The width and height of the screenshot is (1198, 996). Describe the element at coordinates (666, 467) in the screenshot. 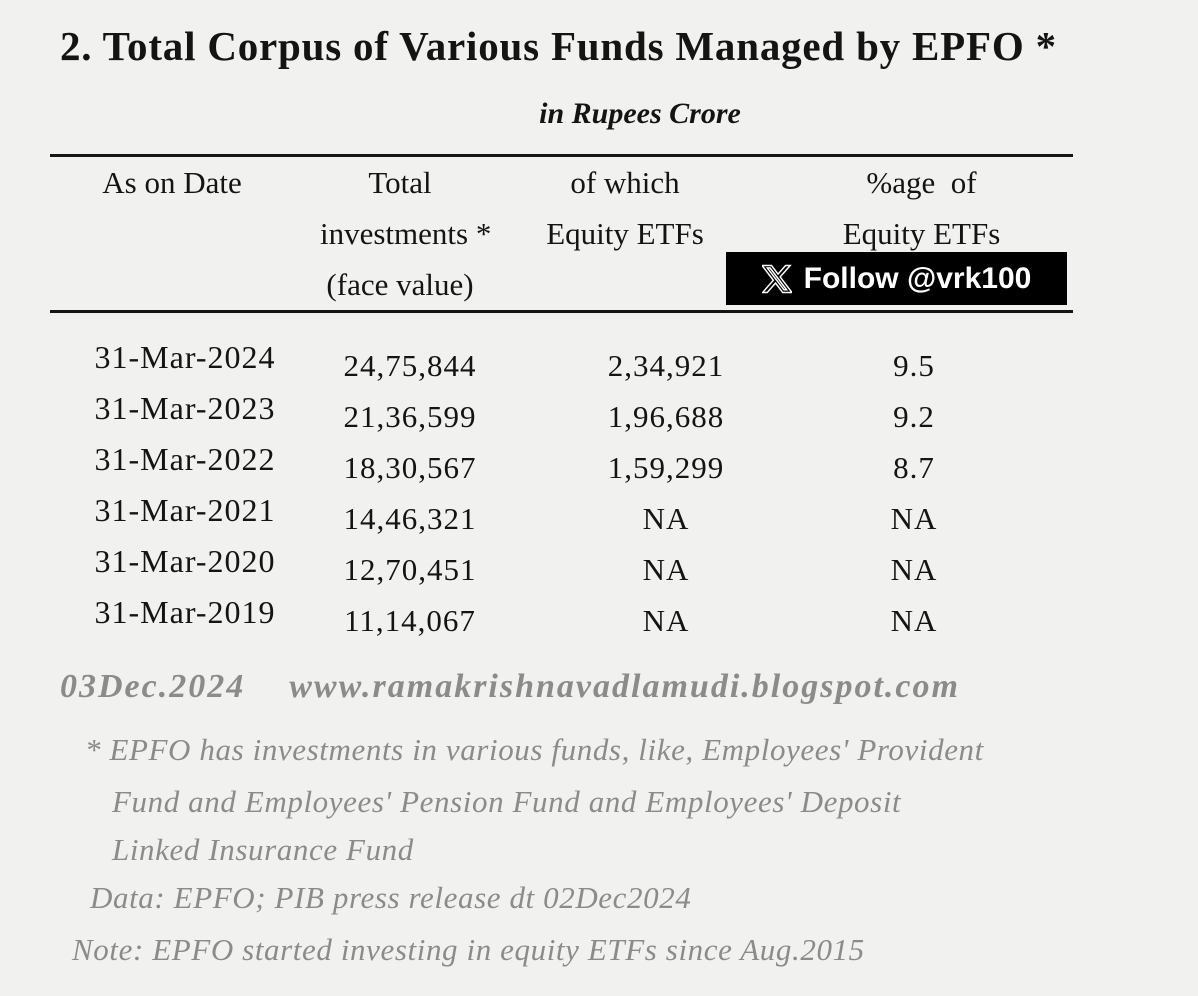

I see `cell-equity-etfs: 1,59,299` at that location.